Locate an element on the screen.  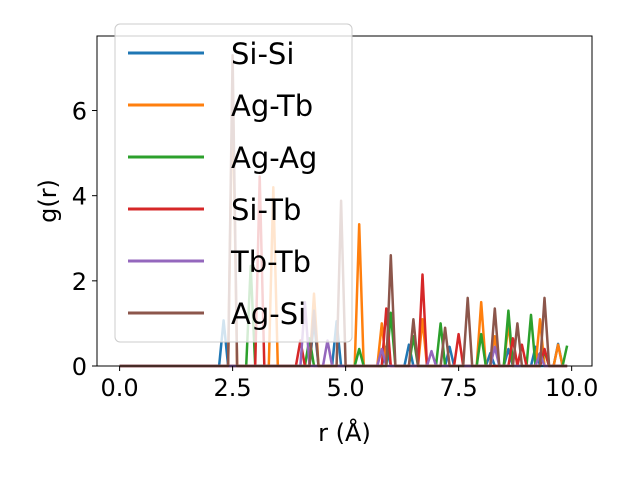
legend-label: Si-Tb is located at coordinates (266, 210).